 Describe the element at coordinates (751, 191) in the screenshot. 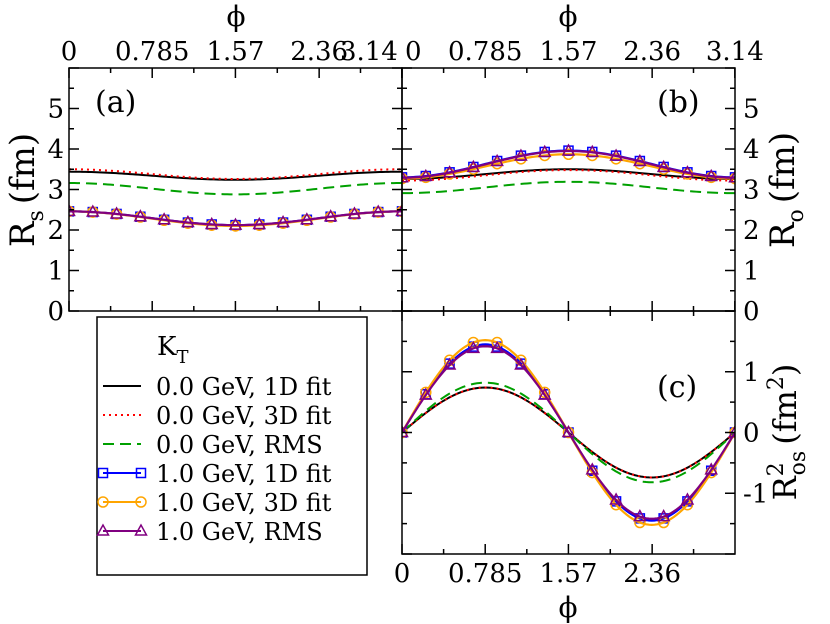

I see `y-tick-label: 3` at that location.